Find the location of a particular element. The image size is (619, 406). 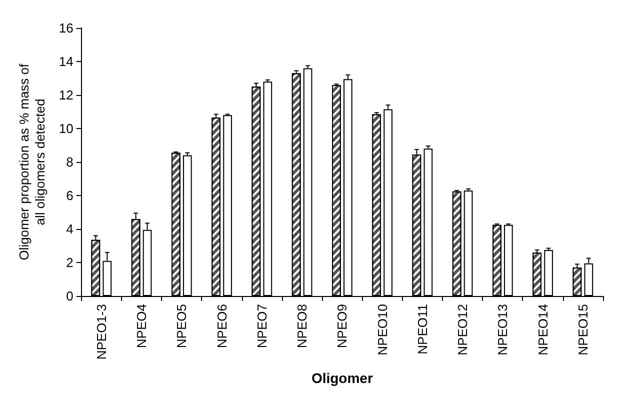

x-tick-label: NPEO12 is located at coordinates (462, 330).